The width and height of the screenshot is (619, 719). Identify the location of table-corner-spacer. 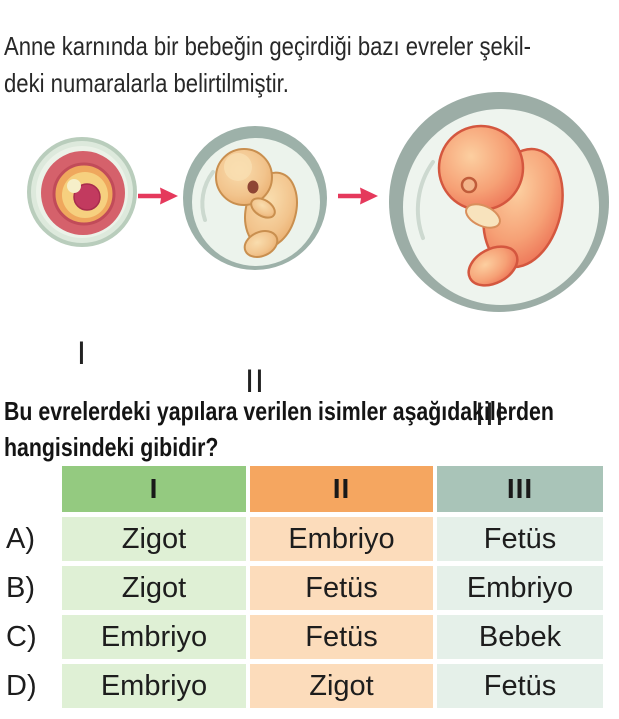
(31, 489).